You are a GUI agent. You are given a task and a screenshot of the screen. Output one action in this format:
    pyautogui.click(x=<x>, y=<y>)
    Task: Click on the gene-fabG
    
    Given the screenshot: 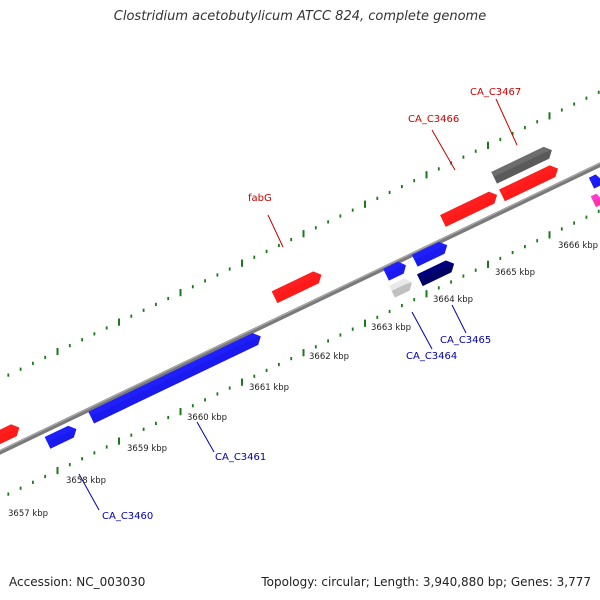 What is the action you would take?
    pyautogui.click(x=296, y=287)
    